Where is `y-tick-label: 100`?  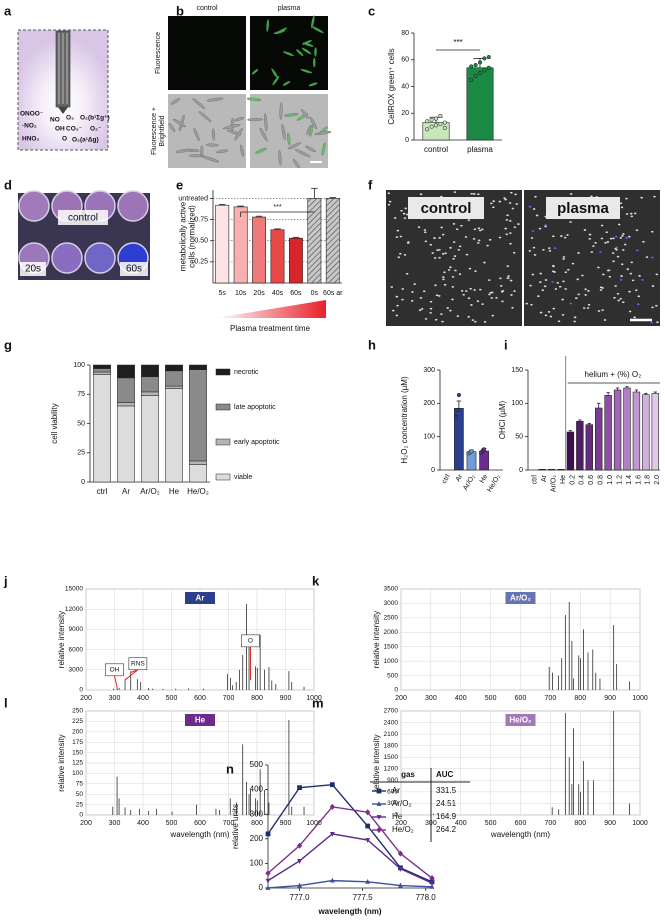 y-tick-label: 100 is located at coordinates (257, 863).